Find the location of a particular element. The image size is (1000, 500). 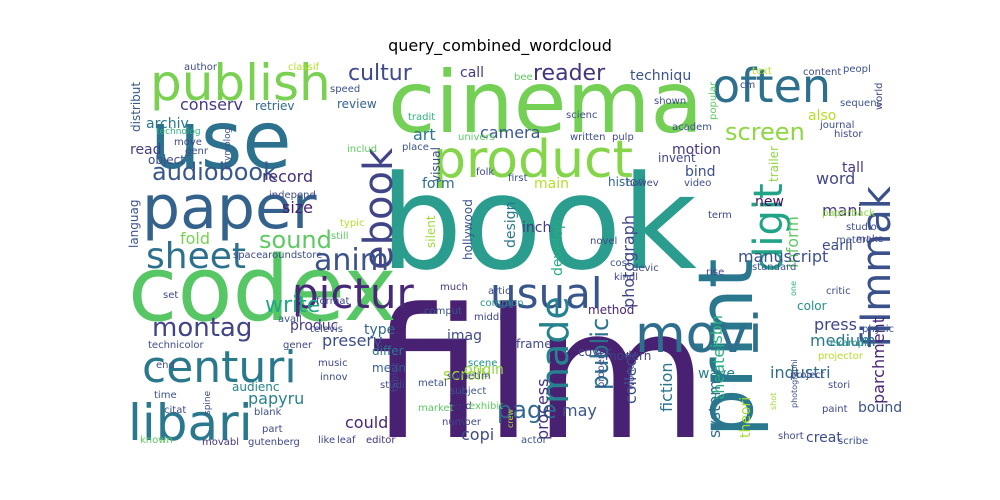

word-journal: journal is located at coordinates (836, 125).